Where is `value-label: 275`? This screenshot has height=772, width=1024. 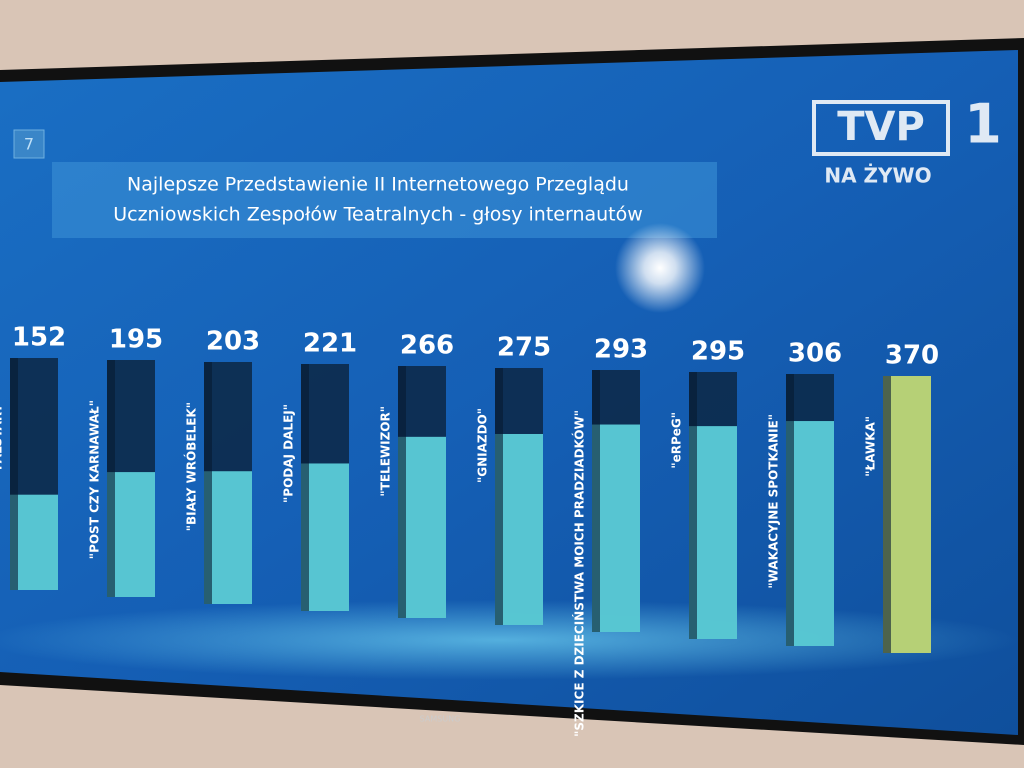
value-label: 275 is located at coordinates (524, 348).